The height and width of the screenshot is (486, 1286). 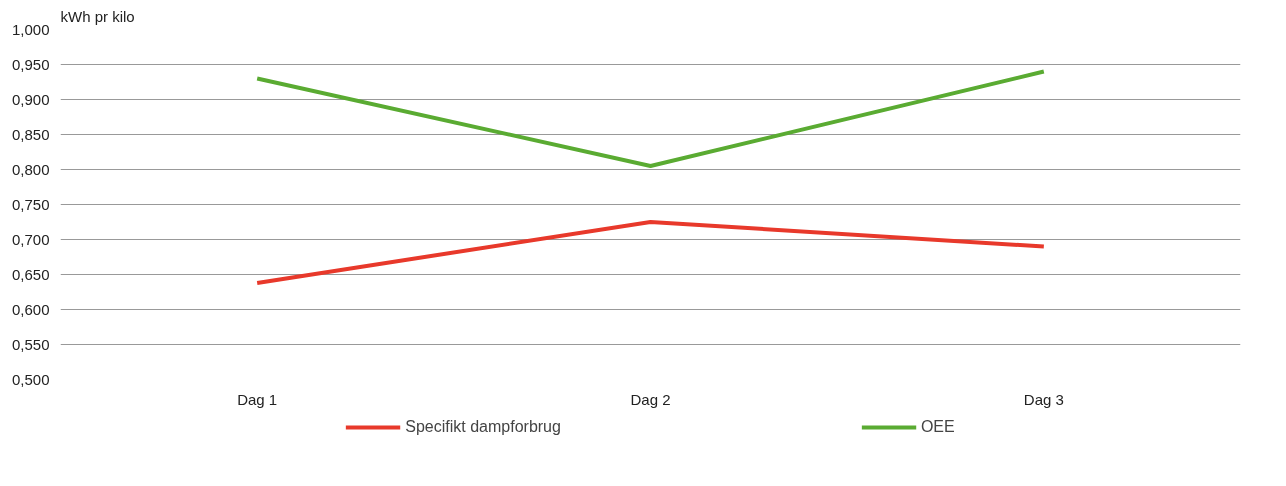 What do you see at coordinates (30, 379) in the screenshot?
I see `y-tick-label: 0,500` at bounding box center [30, 379].